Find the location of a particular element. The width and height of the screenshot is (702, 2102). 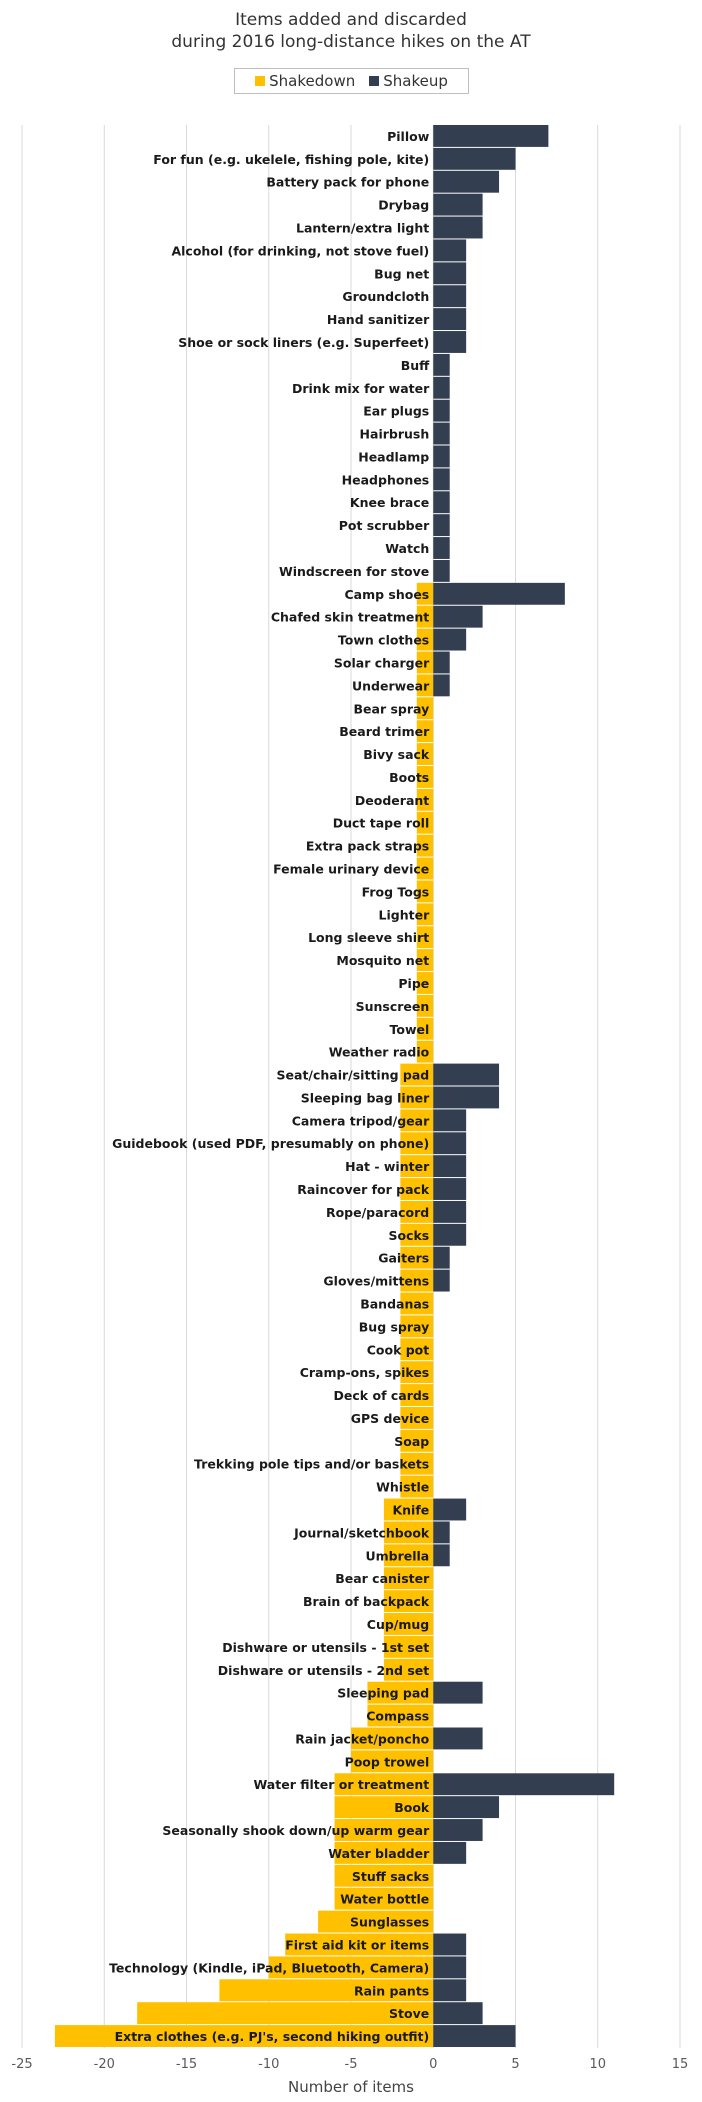

category-label-8: Hand sanitizer is located at coordinates (378, 319).